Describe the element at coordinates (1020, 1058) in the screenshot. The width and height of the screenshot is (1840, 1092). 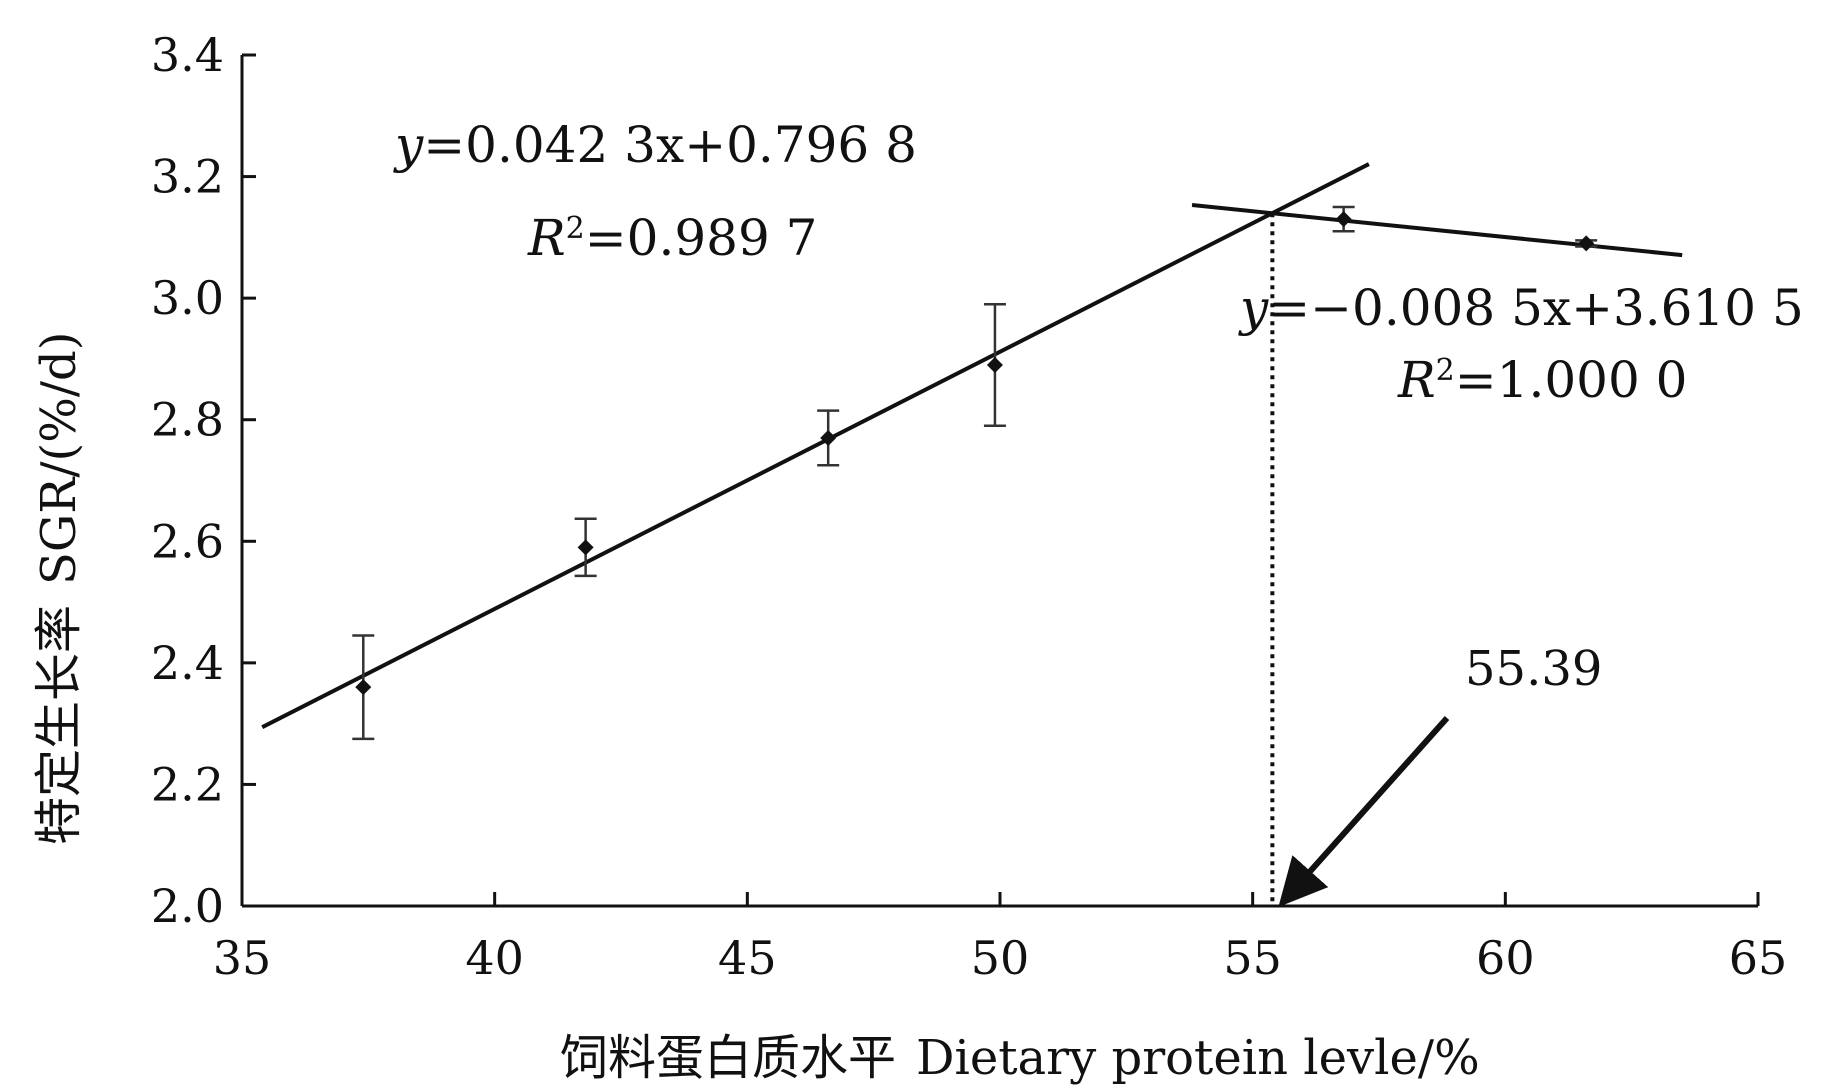
I see `x-axis-title: 饲料蛋白质水平 Dietary protein levle/%` at that location.